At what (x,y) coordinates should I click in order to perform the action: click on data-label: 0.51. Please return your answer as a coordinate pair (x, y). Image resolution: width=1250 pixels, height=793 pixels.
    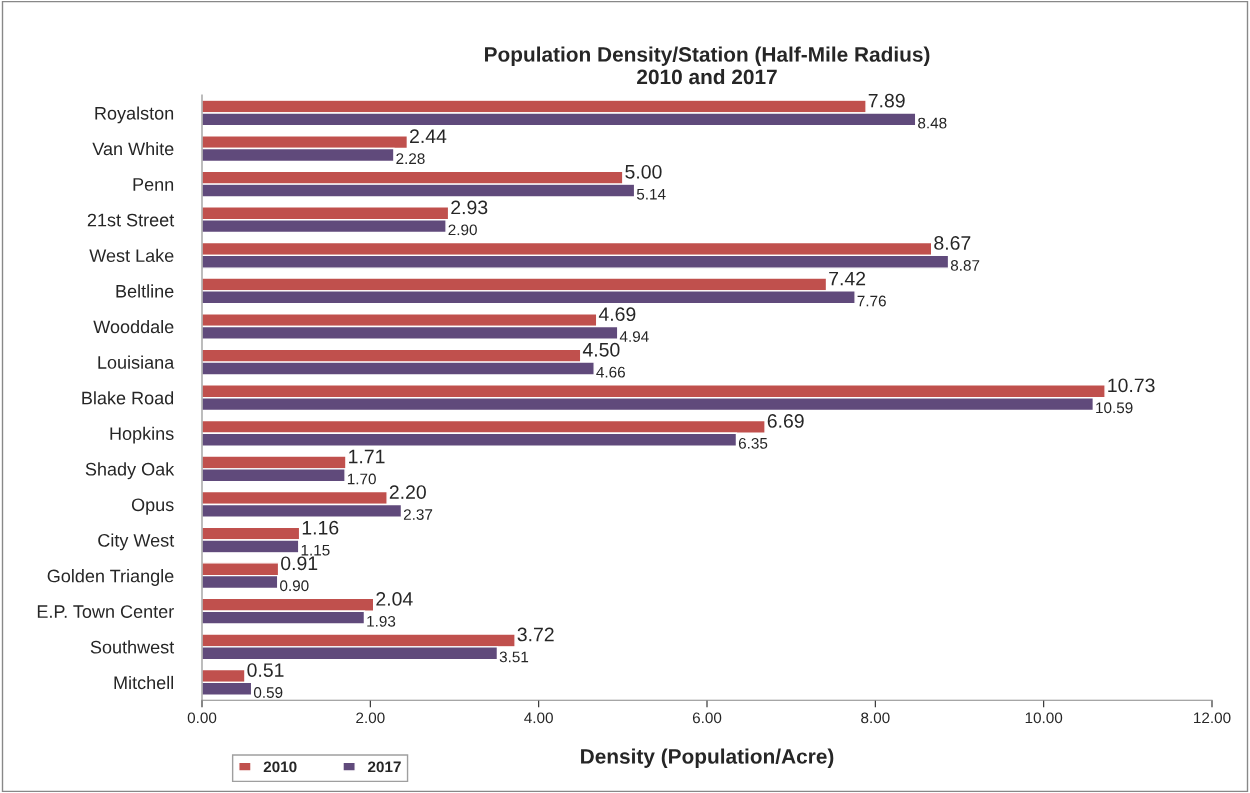
    Looking at the image, I should click on (265, 670).